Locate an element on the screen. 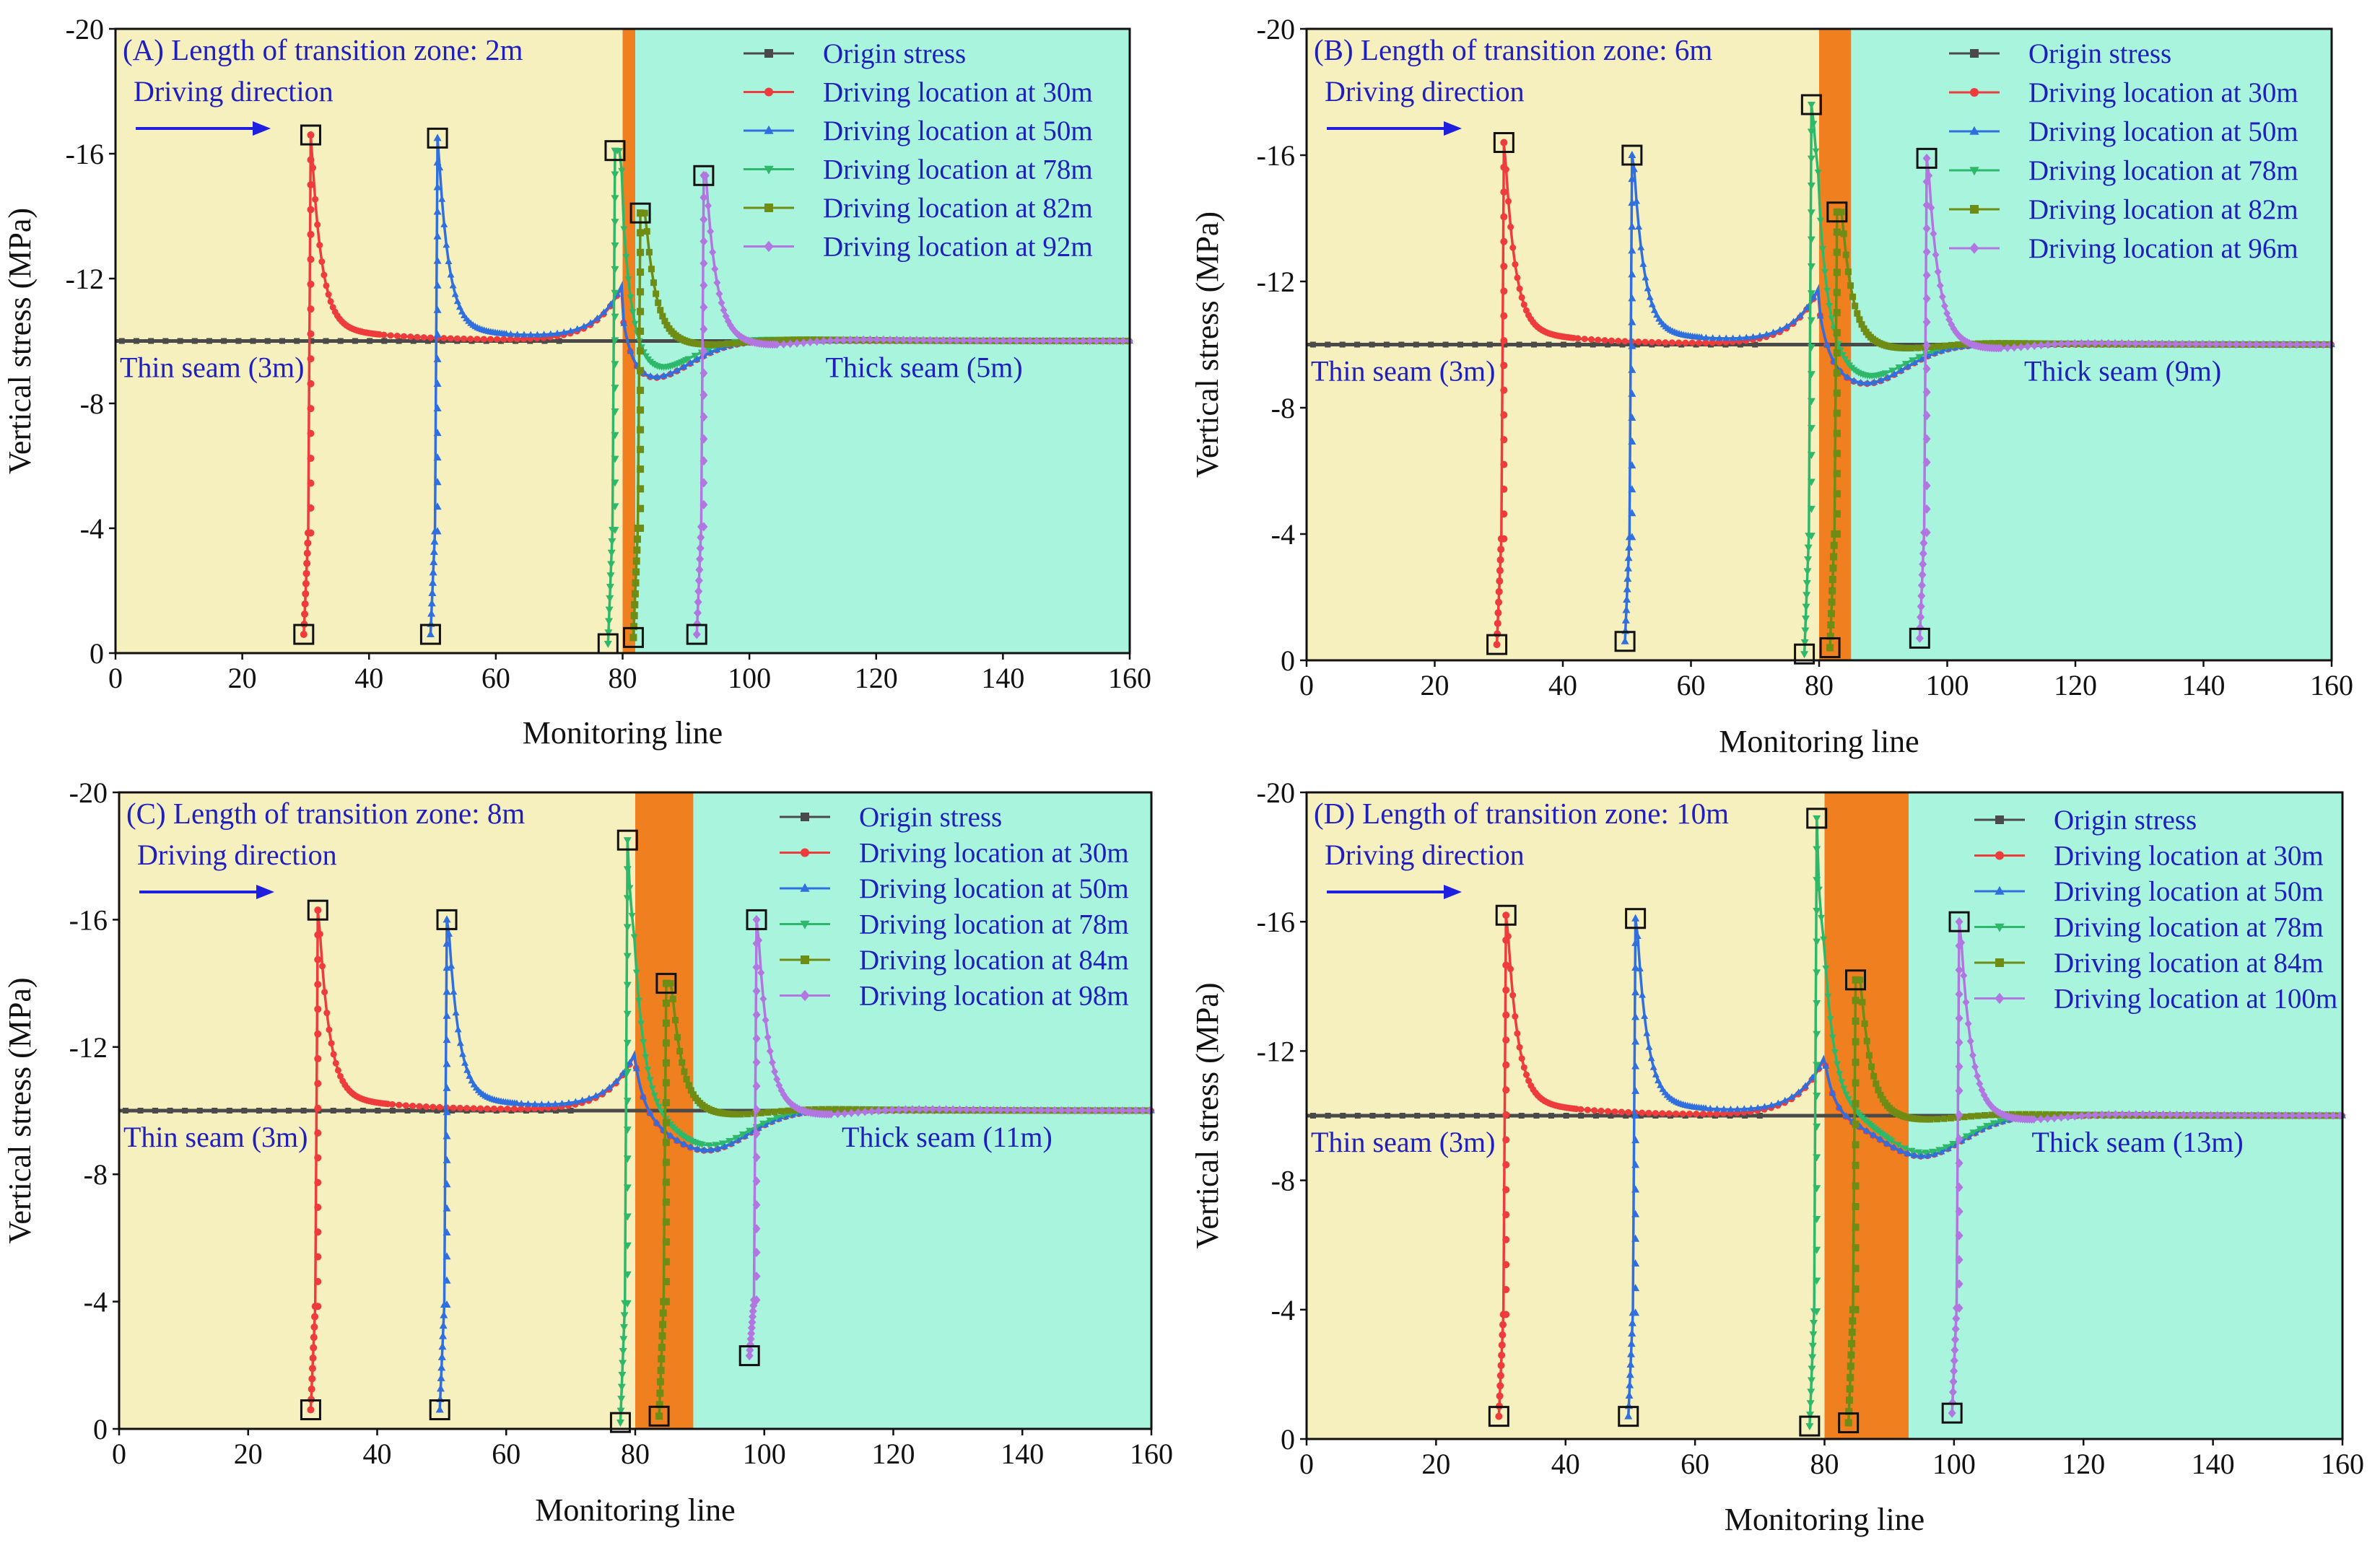 Image resolution: width=2380 pixels, height=1566 pixels. legend-item-dmid: Driving location at 84m is located at coordinates (2149, 964).